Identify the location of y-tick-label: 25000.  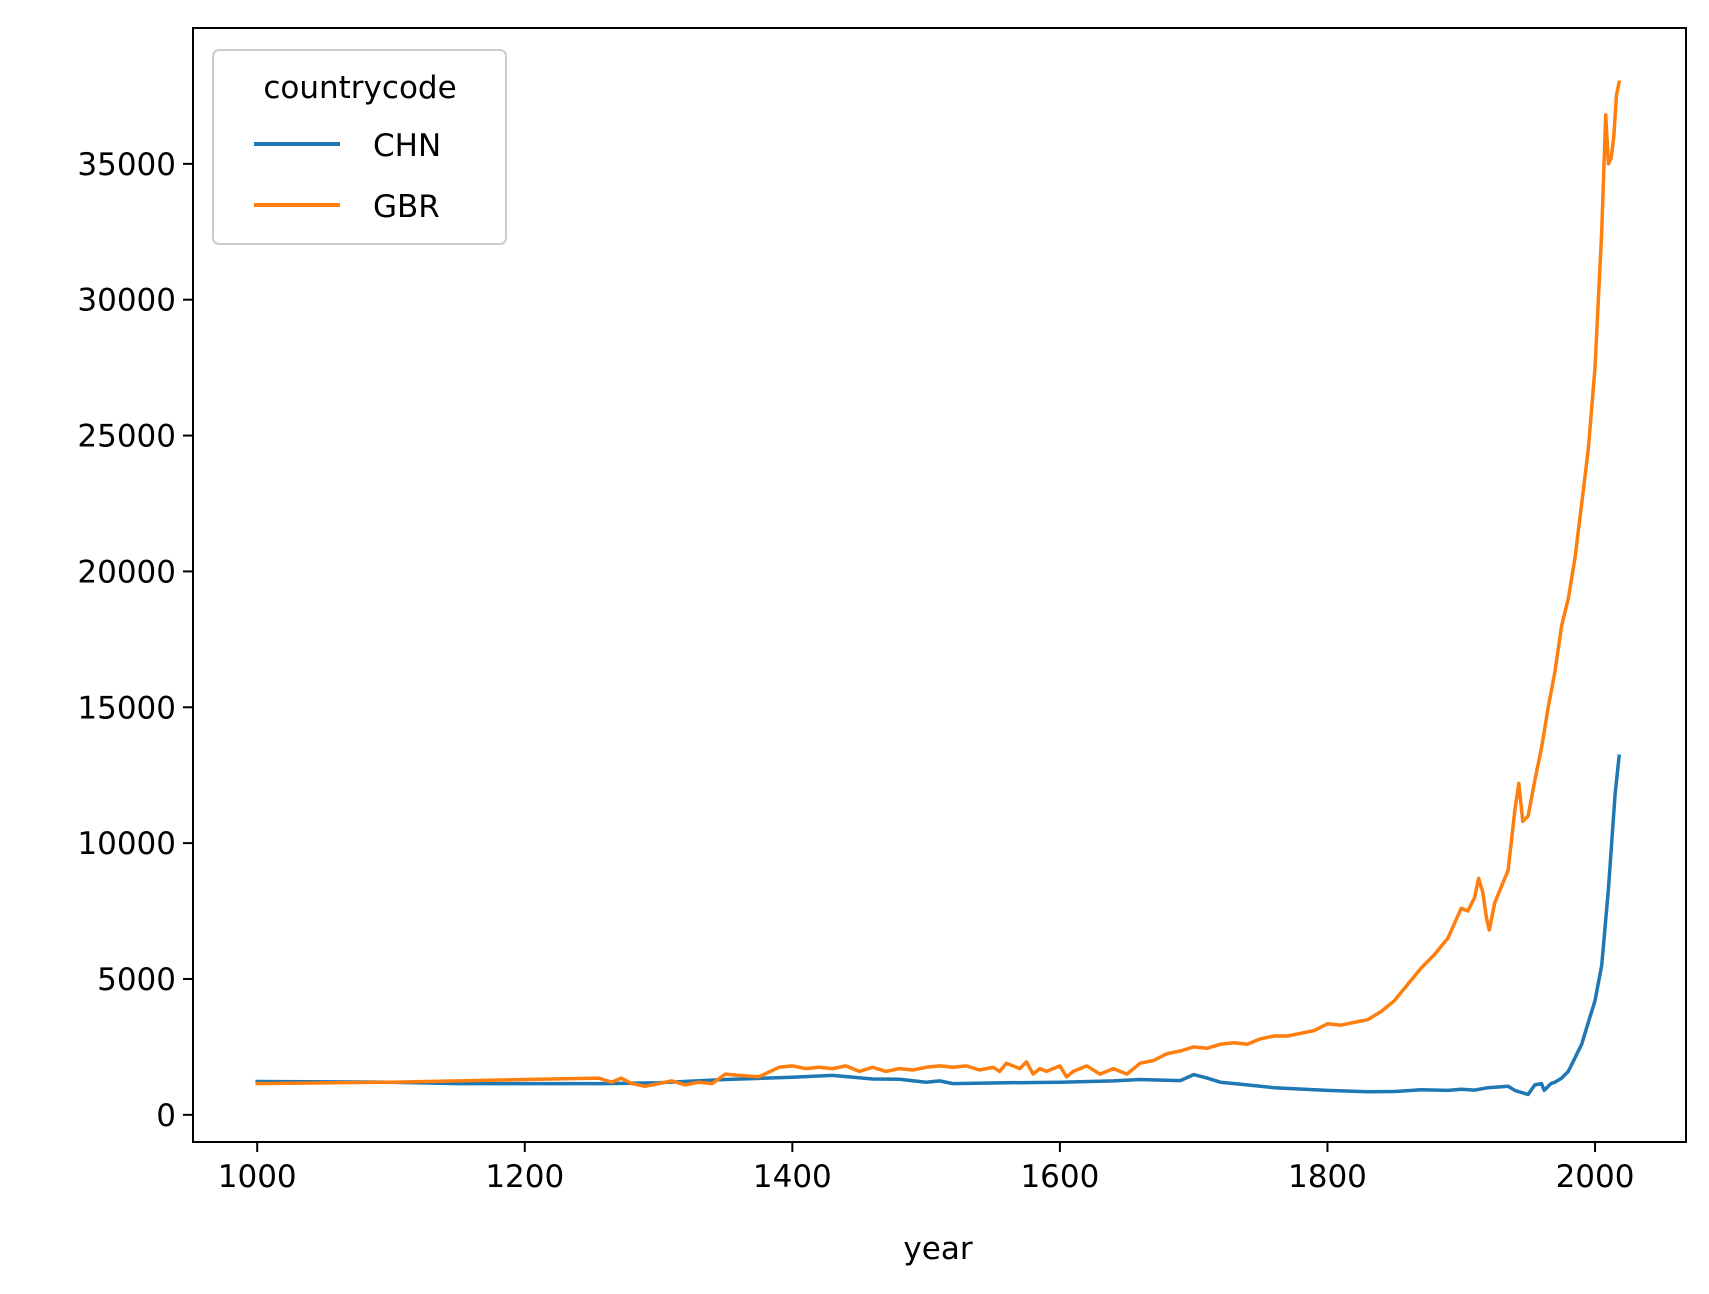
(126, 437).